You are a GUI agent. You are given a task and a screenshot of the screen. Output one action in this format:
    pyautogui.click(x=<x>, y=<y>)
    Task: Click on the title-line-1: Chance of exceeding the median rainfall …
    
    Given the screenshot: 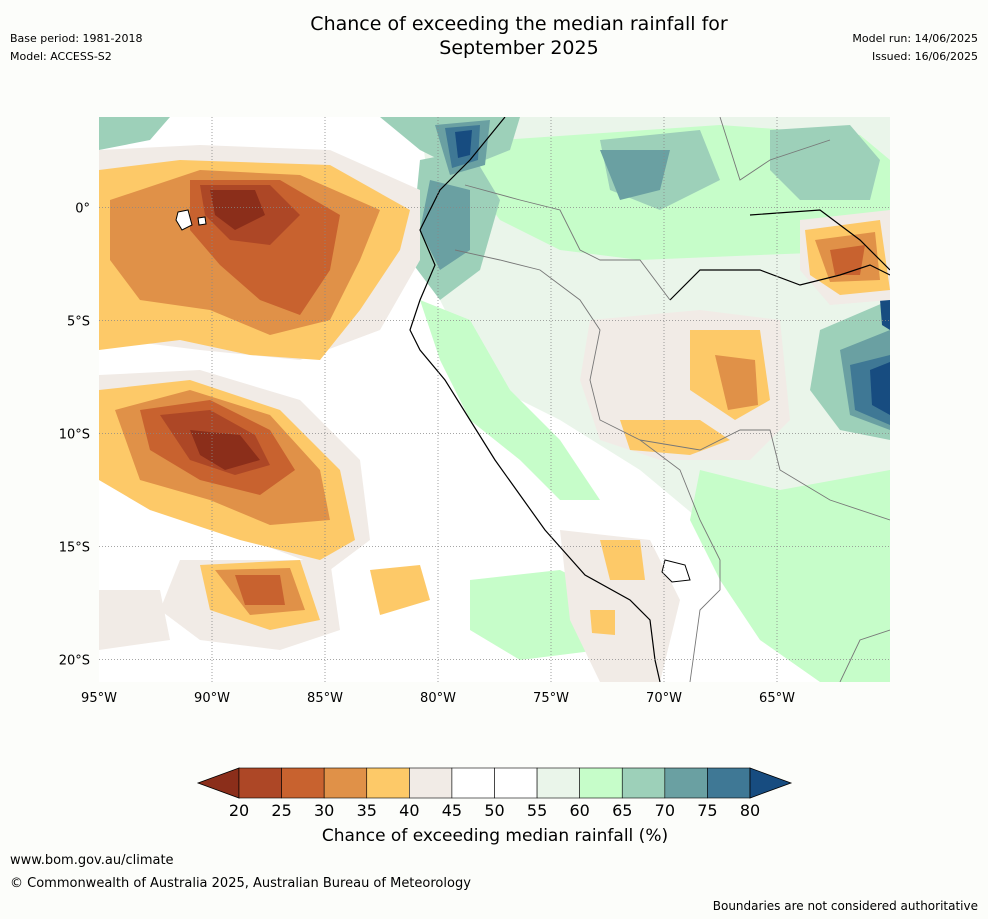 What is the action you would take?
    pyautogui.click(x=519, y=24)
    